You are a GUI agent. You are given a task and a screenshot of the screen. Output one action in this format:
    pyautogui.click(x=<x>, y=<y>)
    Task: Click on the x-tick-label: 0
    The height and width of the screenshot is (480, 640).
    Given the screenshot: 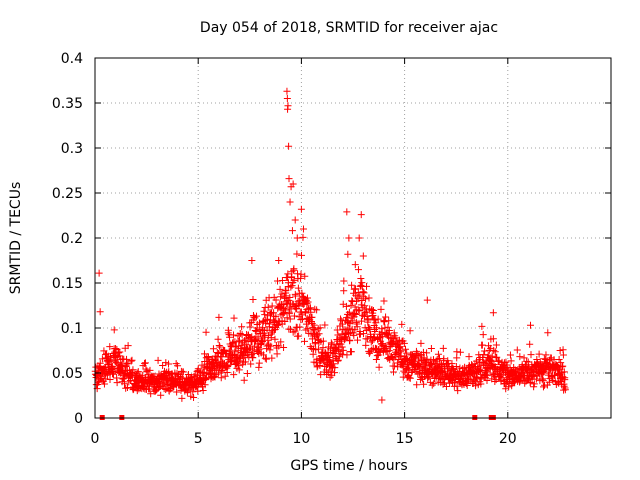 What is the action you would take?
    pyautogui.click(x=95, y=439)
    